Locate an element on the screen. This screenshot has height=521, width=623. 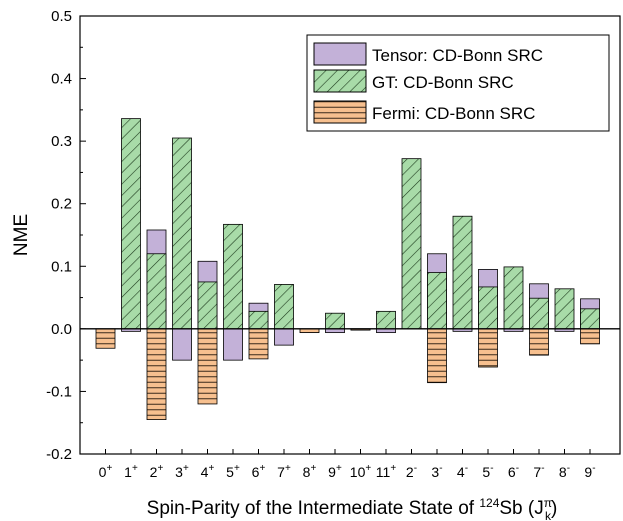
y-tick-label: 0.1 is located at coordinates (61, 266).